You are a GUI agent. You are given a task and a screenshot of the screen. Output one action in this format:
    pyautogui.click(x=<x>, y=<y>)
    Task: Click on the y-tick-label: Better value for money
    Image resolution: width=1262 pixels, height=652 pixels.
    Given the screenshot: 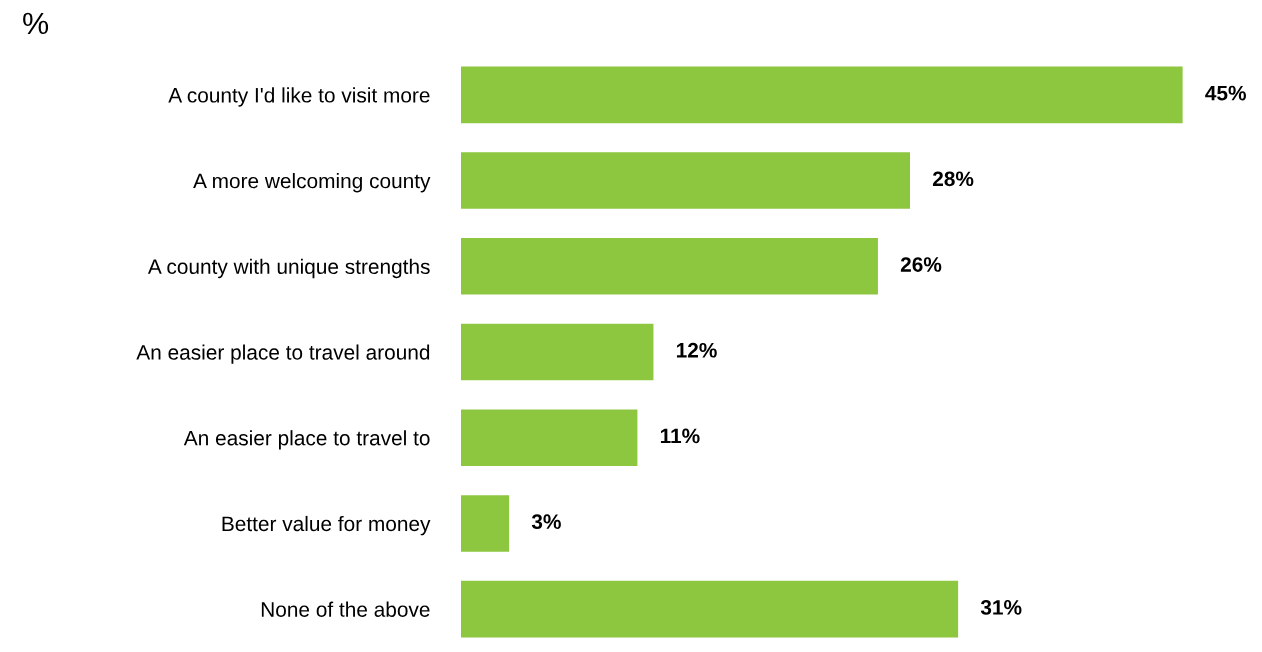 What is the action you would take?
    pyautogui.click(x=326, y=525)
    